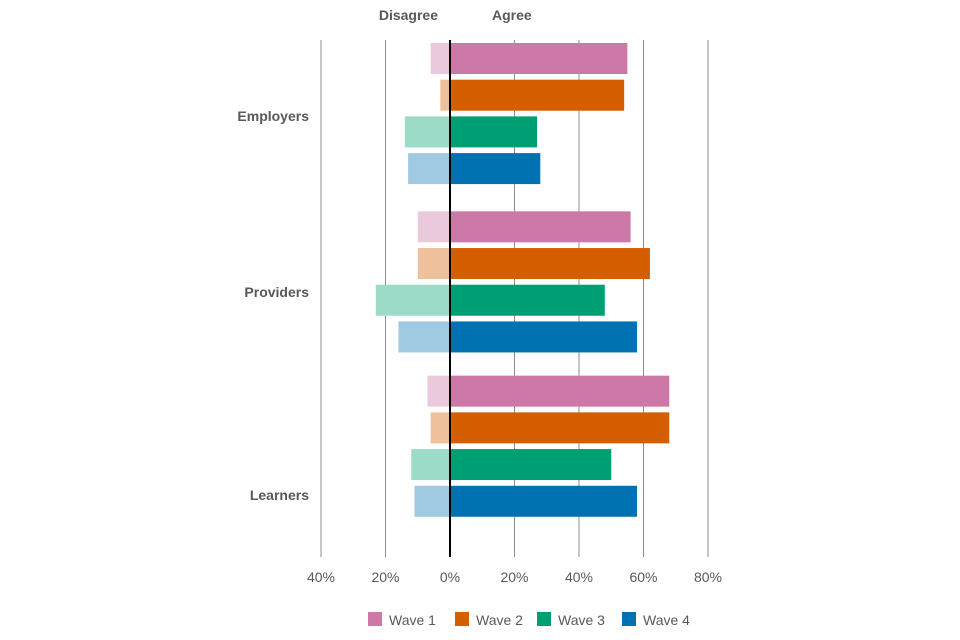 The height and width of the screenshot is (640, 960). What do you see at coordinates (408, 15) in the screenshot?
I see `disagree-title: Disagree` at bounding box center [408, 15].